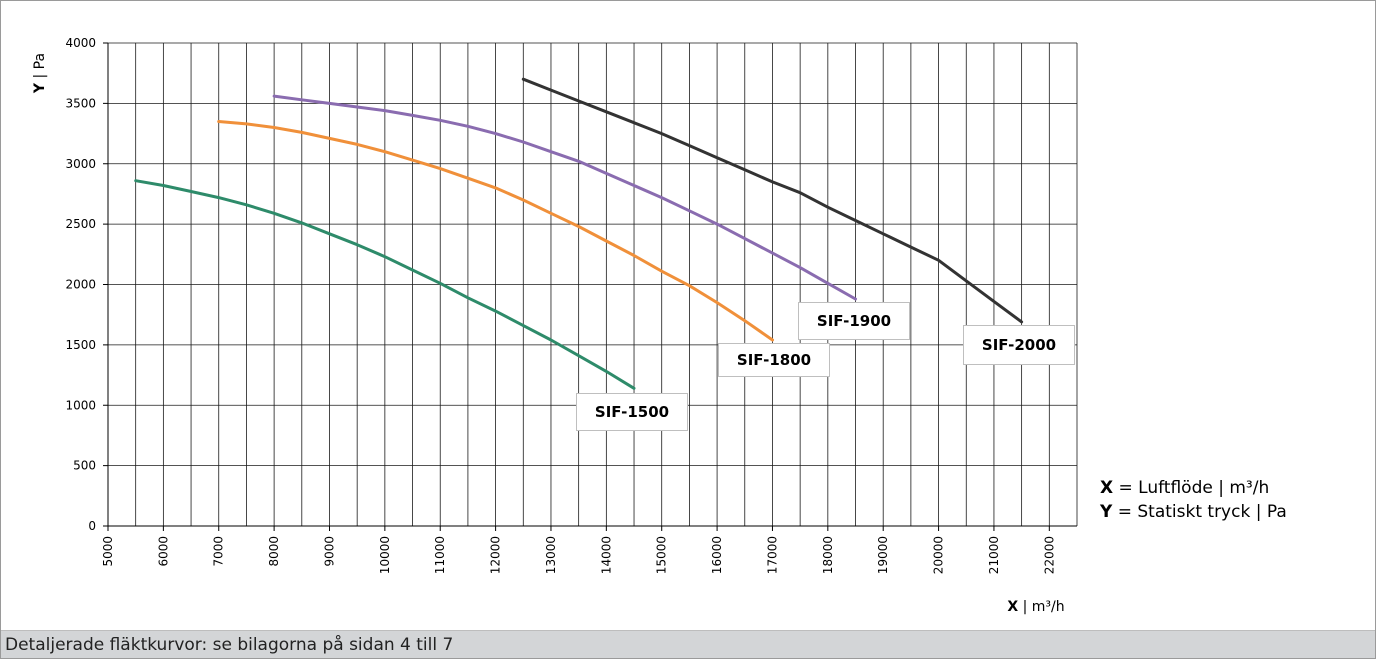 This screenshot has height=659, width=1376. I want to click on x-tick-label: 9000, so click(329, 551).